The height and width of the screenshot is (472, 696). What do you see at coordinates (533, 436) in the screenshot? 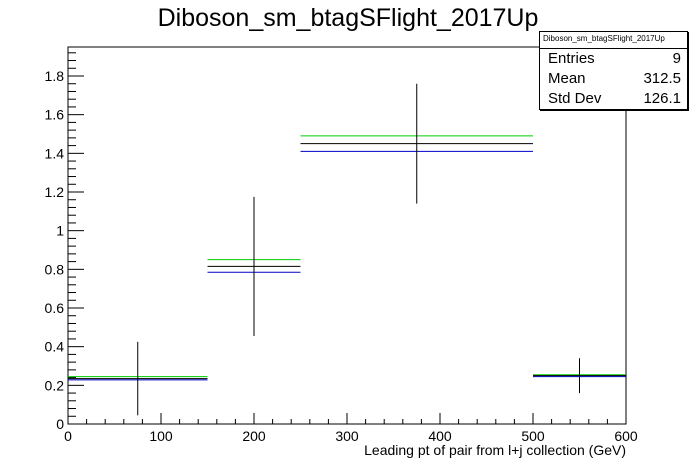
I see `x-tick-label: 500` at bounding box center [533, 436].